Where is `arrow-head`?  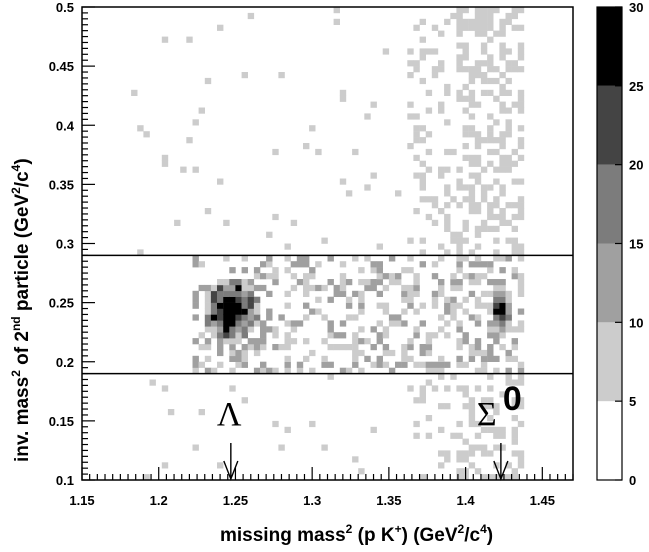
arrow-head is located at coordinates (501, 470).